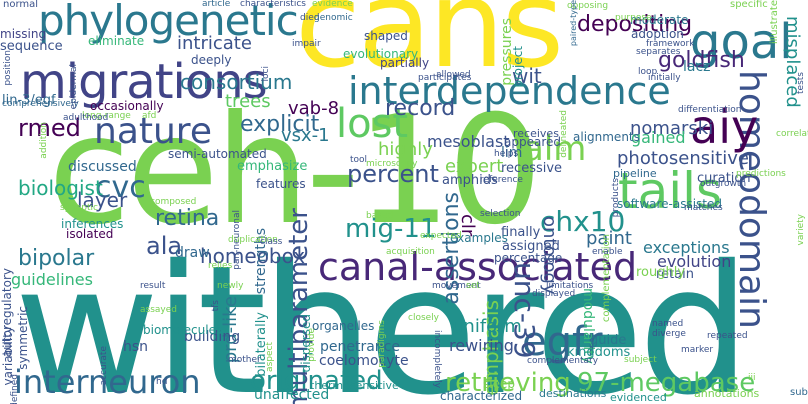 Image resolution: width=808 pixels, height=404 pixels. I want to click on word: differentiation, so click(710, 110).